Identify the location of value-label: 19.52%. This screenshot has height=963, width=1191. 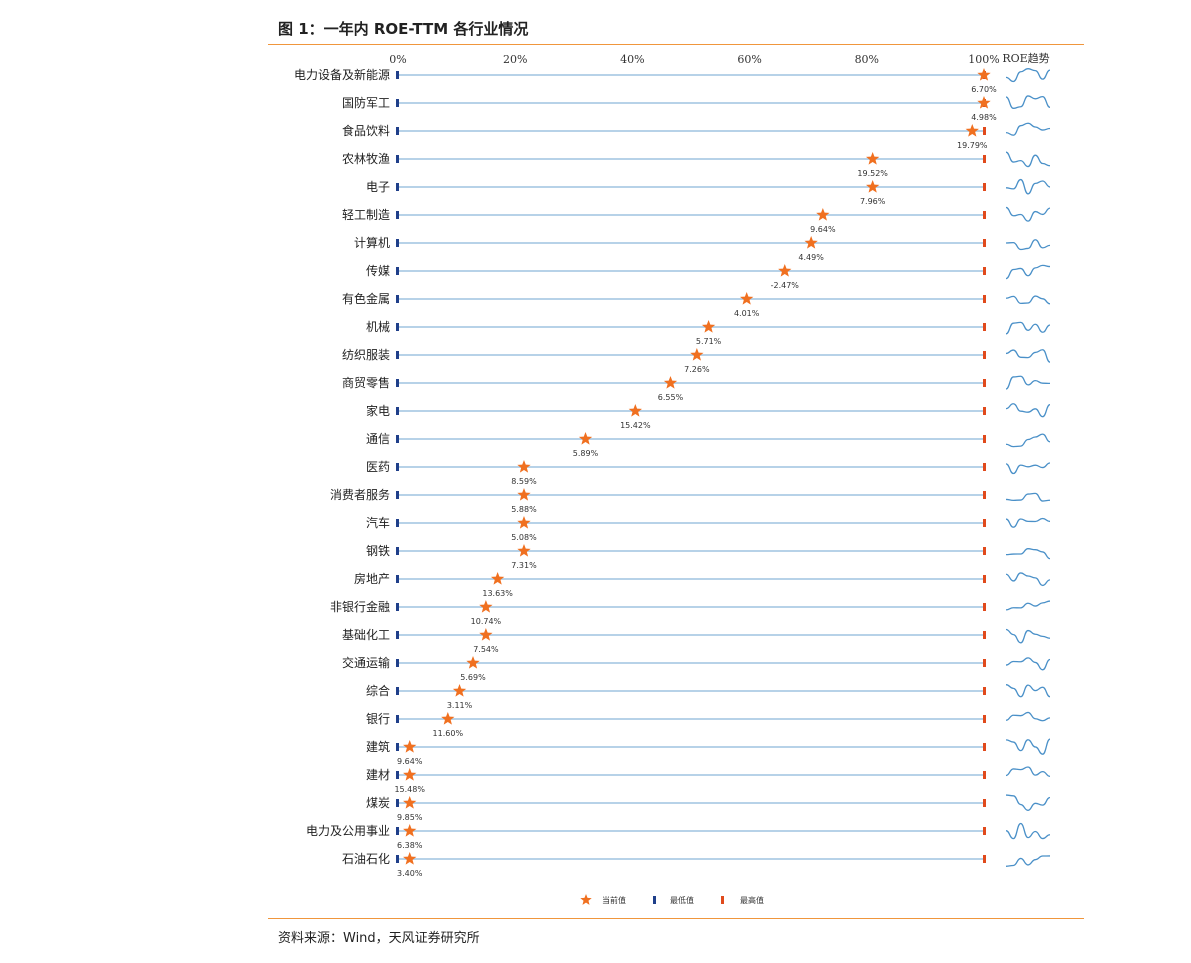
(872, 173).